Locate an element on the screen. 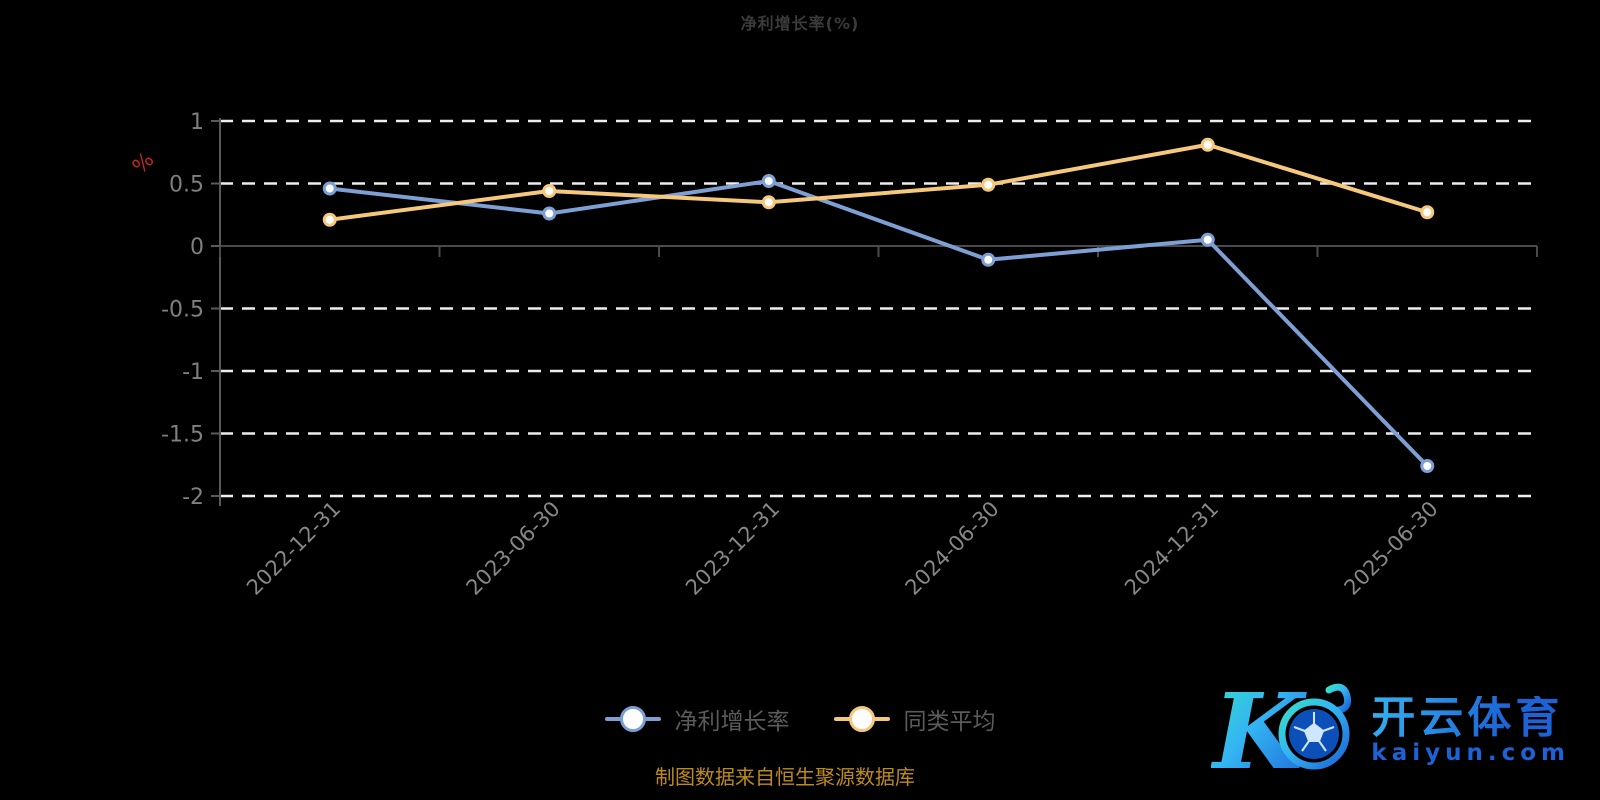 The height and width of the screenshot is (800, 1600). logo-text: 开云体育 kaiyun.com is located at coordinates (1470, 728).